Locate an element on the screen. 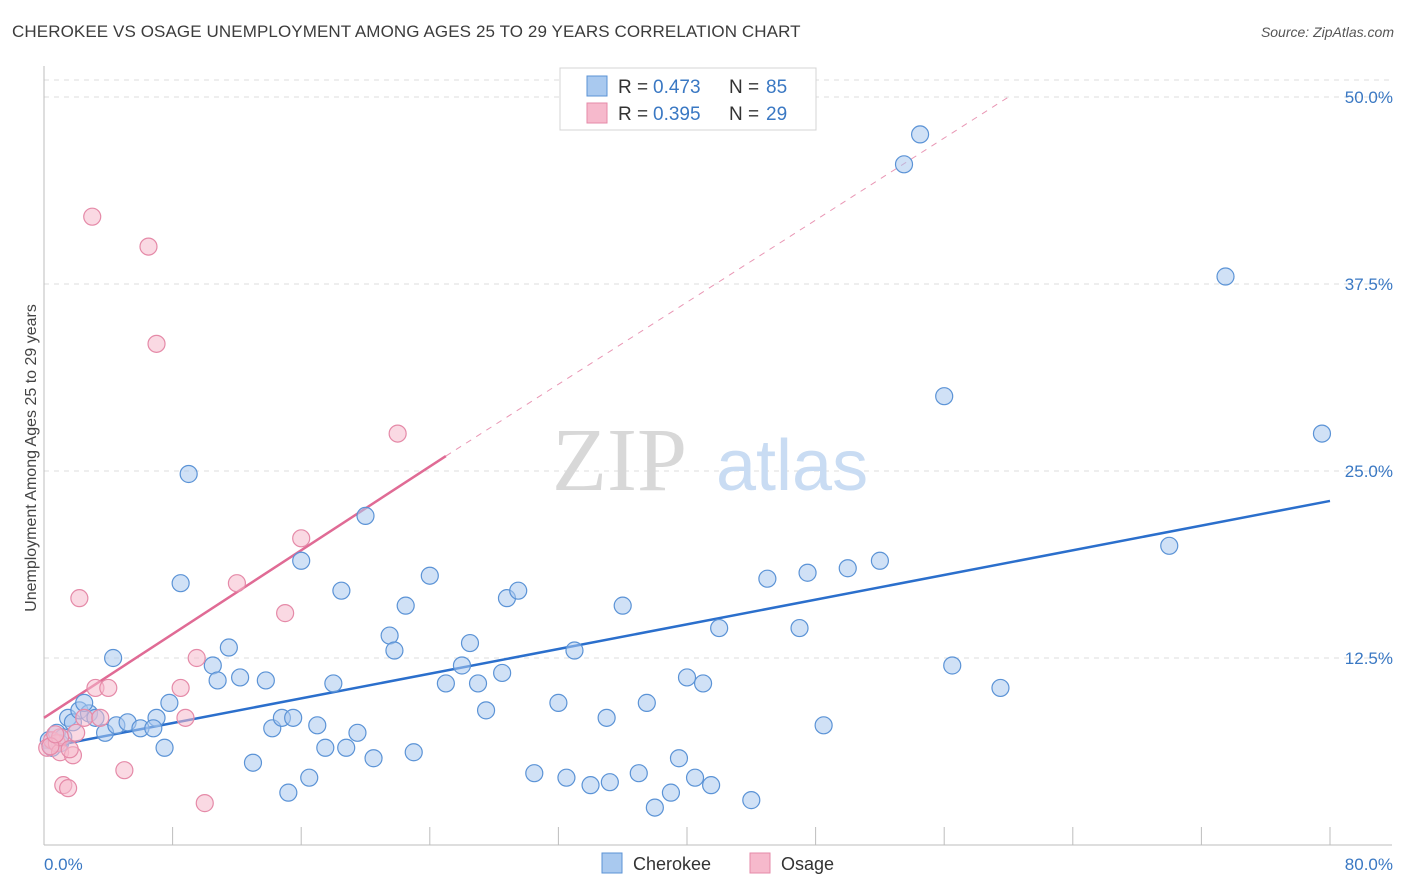 This screenshot has height=892, width=1406. y-tick-label: 12.5% is located at coordinates (1369, 658).